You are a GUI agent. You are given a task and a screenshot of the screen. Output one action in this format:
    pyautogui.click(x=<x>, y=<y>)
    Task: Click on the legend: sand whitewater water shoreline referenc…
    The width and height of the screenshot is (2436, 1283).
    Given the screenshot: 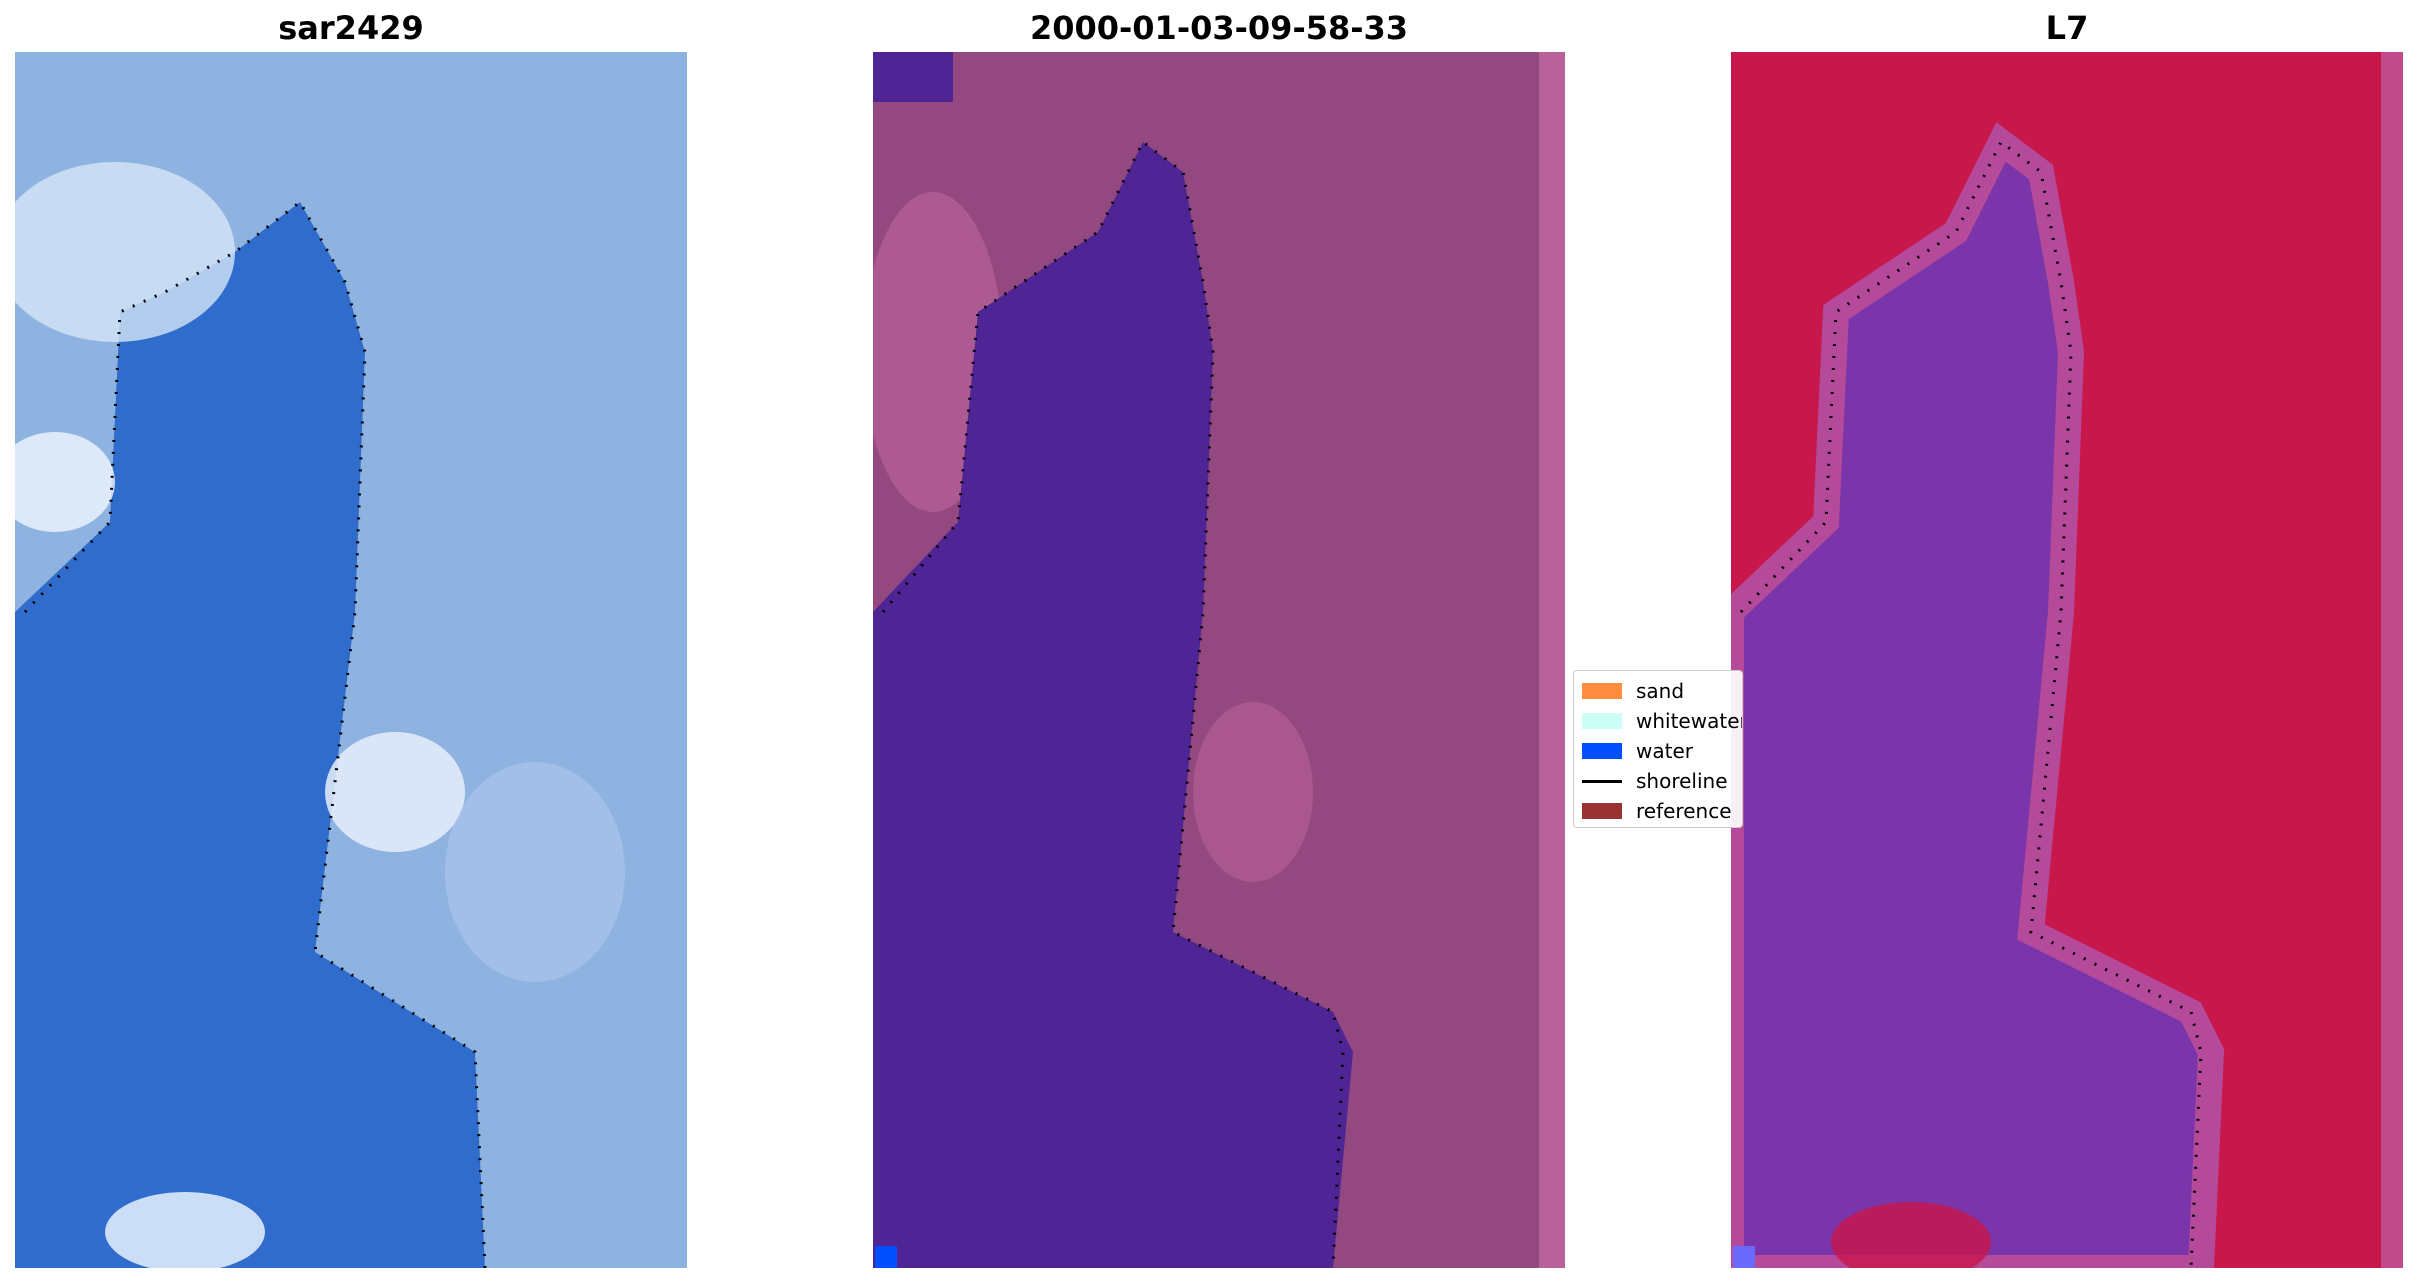 What is the action you would take?
    pyautogui.click(x=1658, y=749)
    